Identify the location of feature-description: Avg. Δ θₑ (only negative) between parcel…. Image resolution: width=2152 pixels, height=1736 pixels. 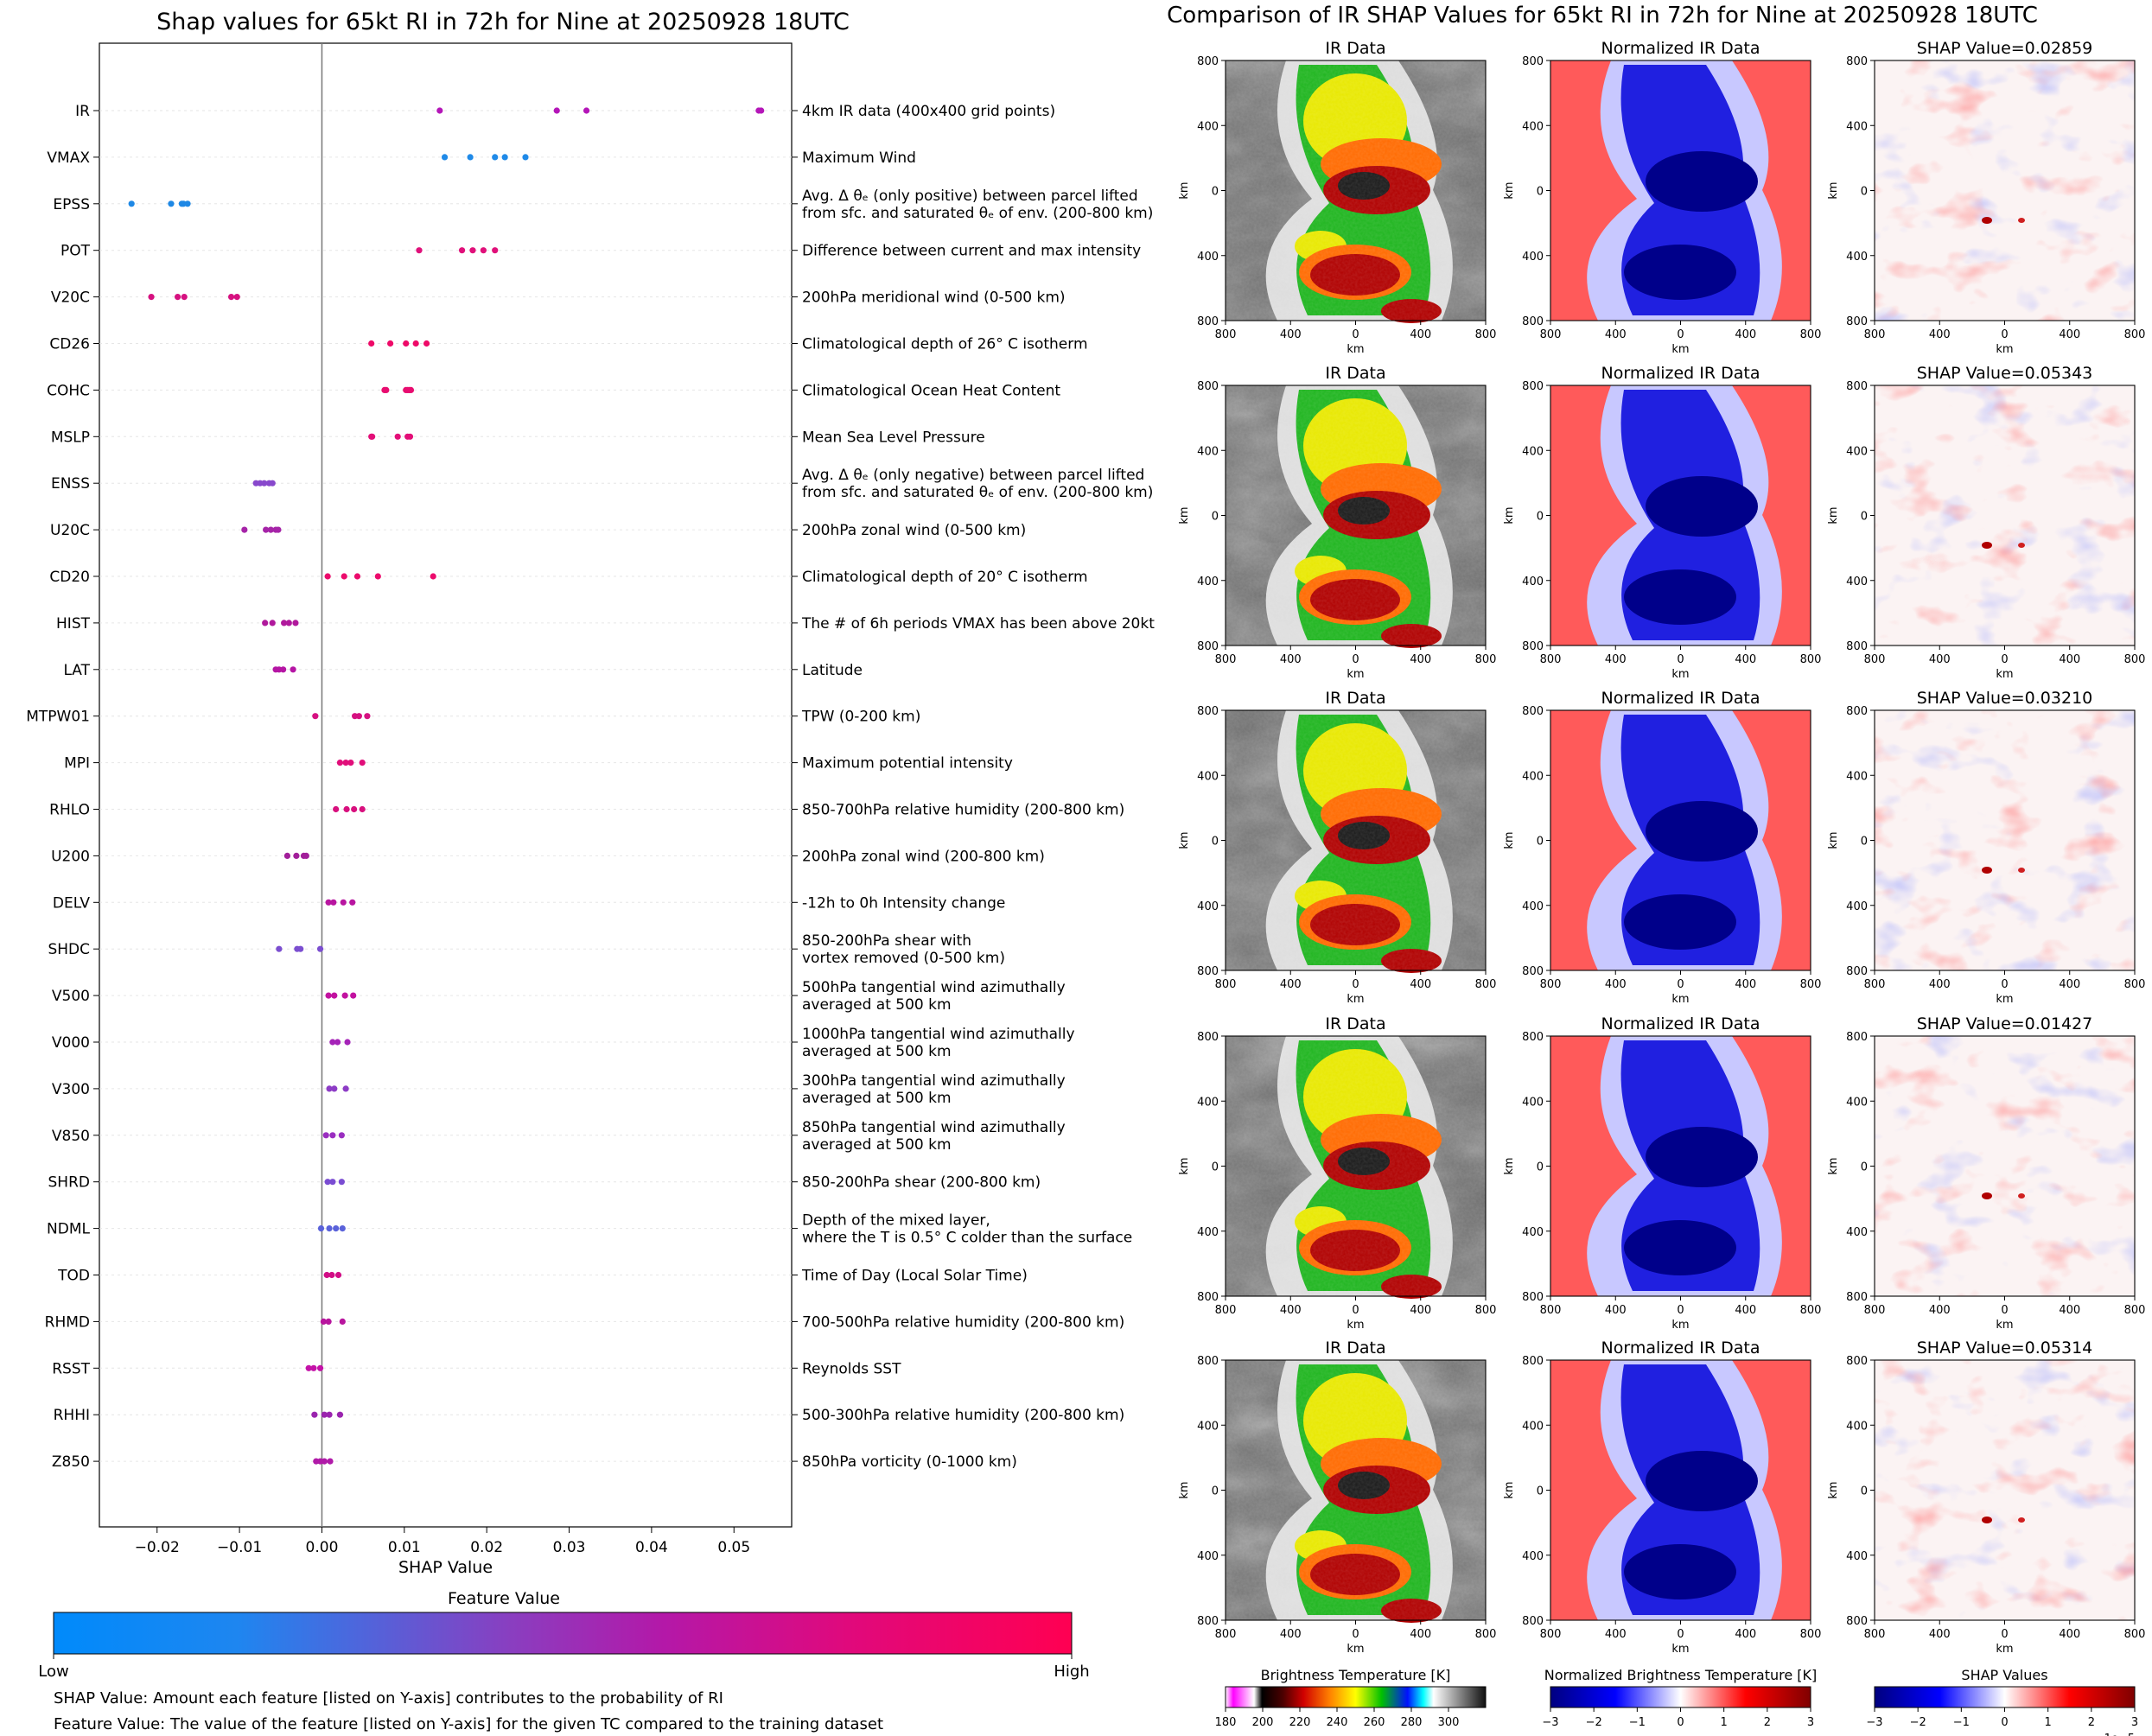
(973, 476).